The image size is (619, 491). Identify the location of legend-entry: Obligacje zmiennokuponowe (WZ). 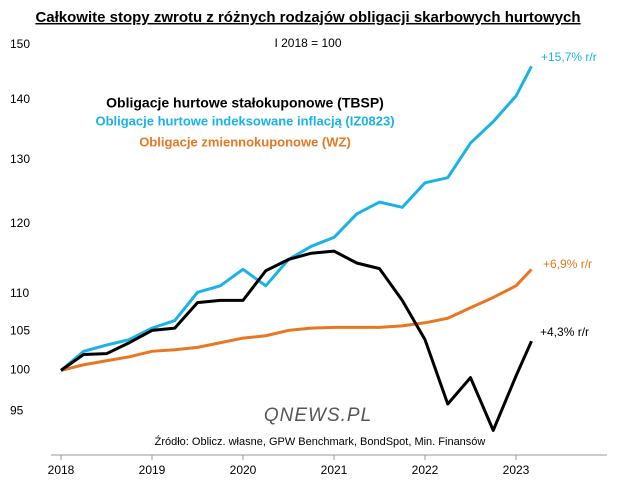
(245, 141).